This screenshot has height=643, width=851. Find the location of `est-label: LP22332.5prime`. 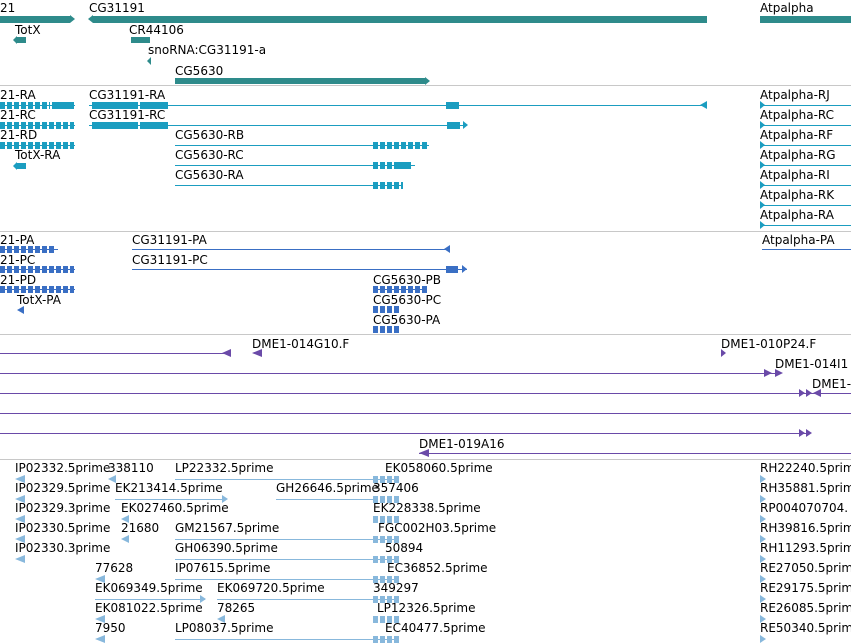

est-label: LP22332.5prime is located at coordinates (224, 468).